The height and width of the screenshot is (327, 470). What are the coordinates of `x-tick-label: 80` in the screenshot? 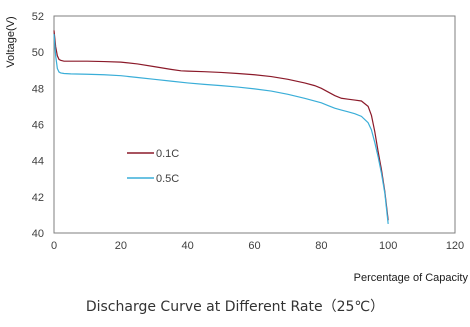 It's located at (321, 246).